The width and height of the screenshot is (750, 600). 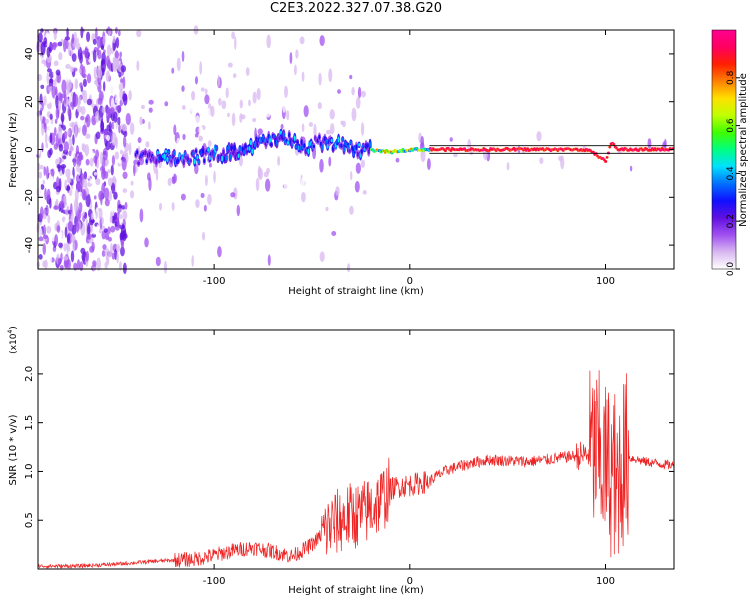 I want to click on colorbar-tick-label: 0.4, so click(x=731, y=173).